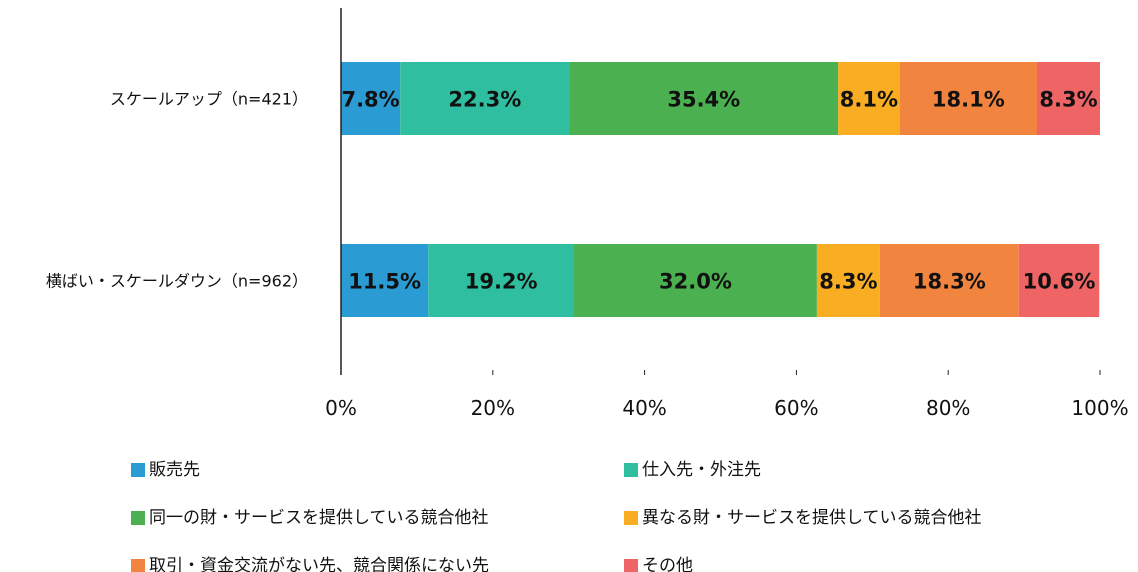 The image size is (1138, 572). I want to click on legend-label: 取引・資金交流がない先、競合関係にない先, so click(319, 564).